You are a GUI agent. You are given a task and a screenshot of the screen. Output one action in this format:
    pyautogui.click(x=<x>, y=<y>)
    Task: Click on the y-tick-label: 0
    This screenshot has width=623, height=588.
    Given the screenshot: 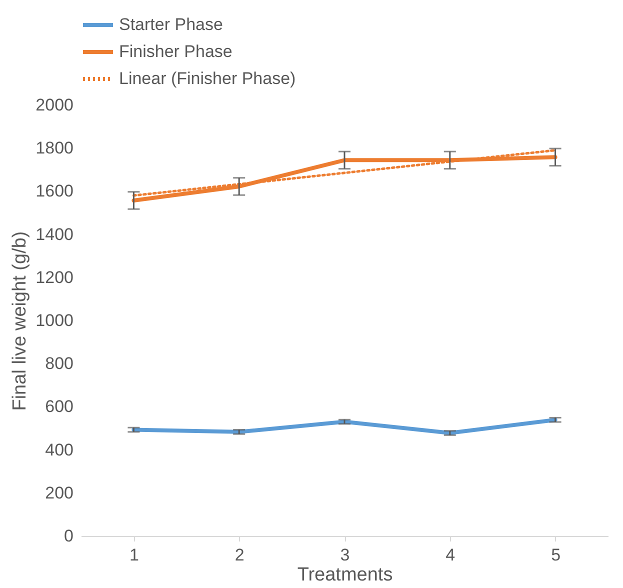 What is the action you would take?
    pyautogui.click(x=69, y=536)
    